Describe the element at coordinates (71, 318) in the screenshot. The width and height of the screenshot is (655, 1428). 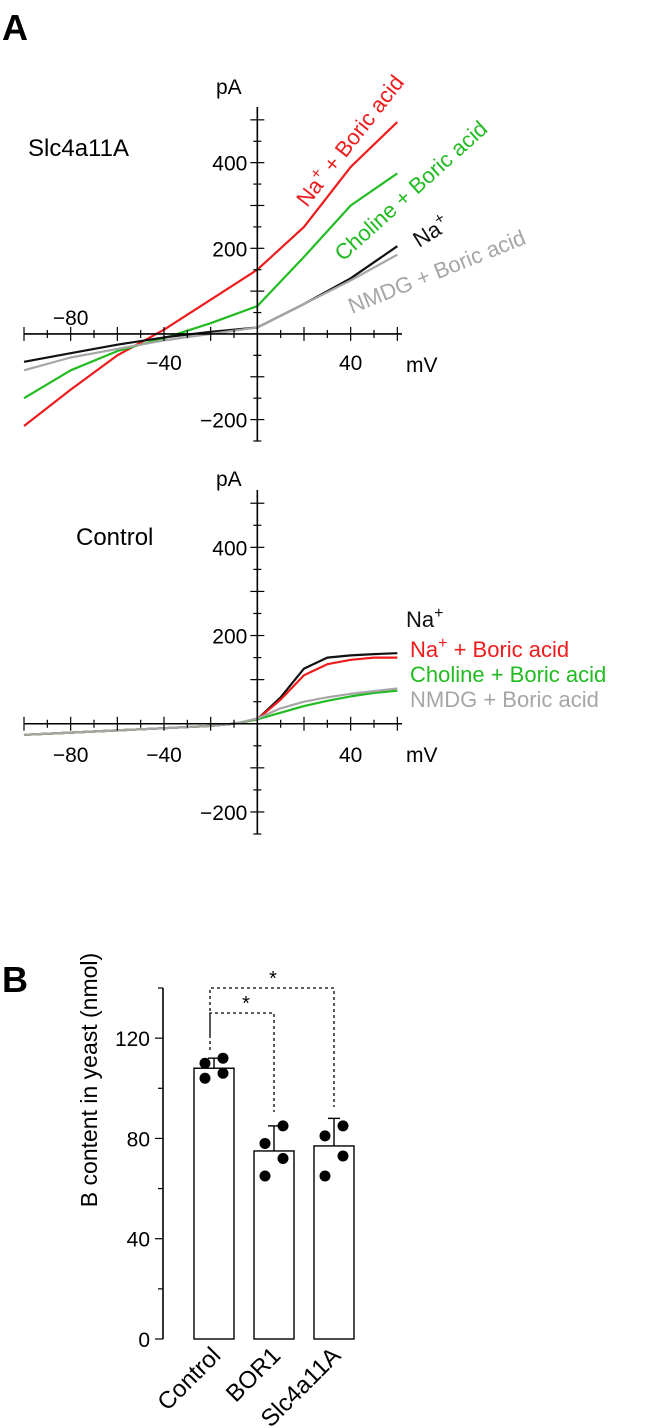
I see `x-tick-label-top: −80` at that location.